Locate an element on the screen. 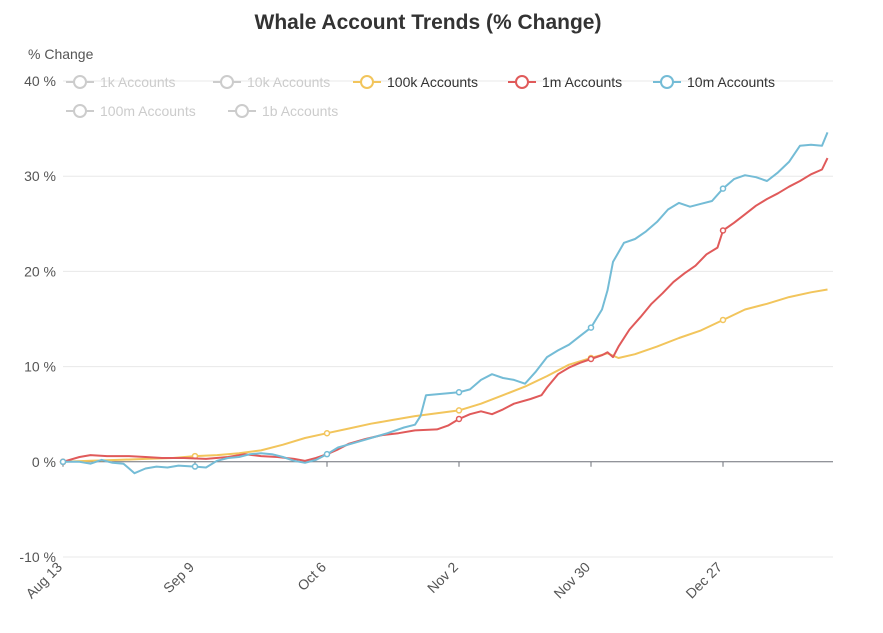 This screenshot has width=883, height=633. legend-label: 10k Accounts is located at coordinates (288, 82).